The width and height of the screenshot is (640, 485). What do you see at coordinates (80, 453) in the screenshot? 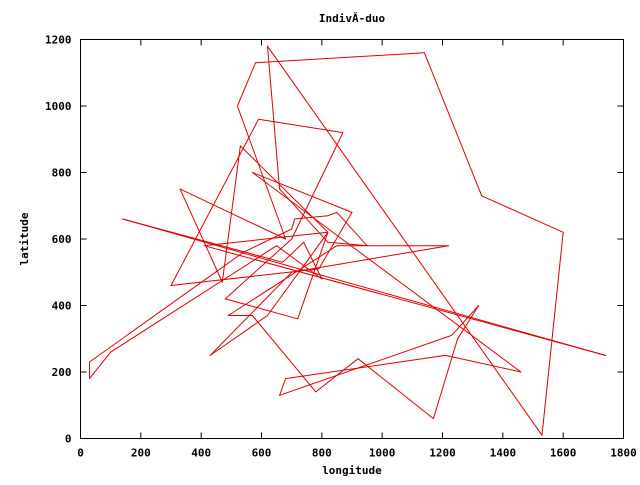
I see `x-tick-label: 0` at bounding box center [80, 453].